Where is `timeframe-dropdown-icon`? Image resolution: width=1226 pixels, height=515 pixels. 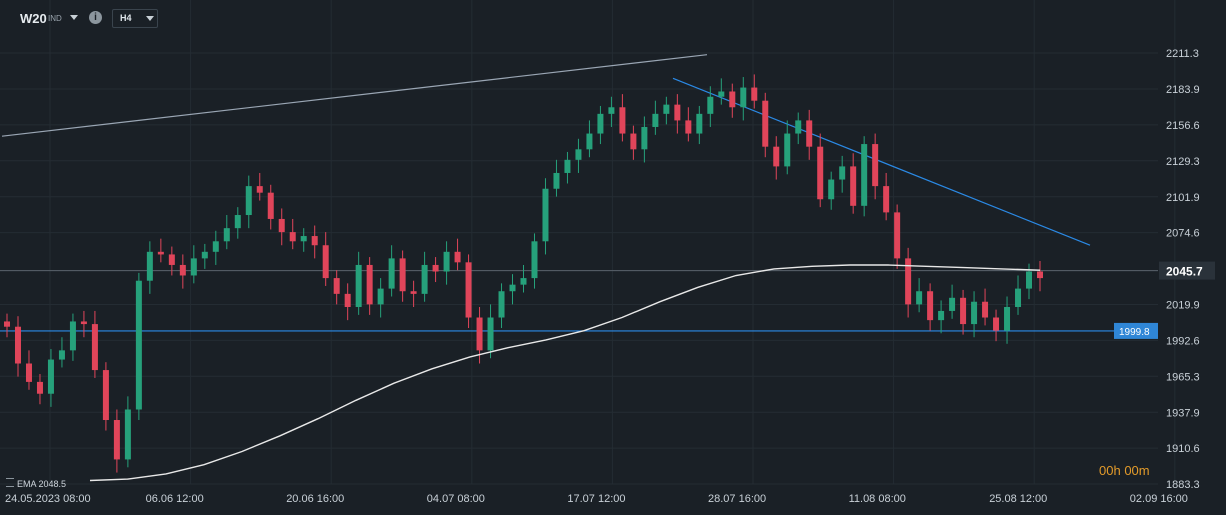 timeframe-dropdown-icon is located at coordinates (150, 18).